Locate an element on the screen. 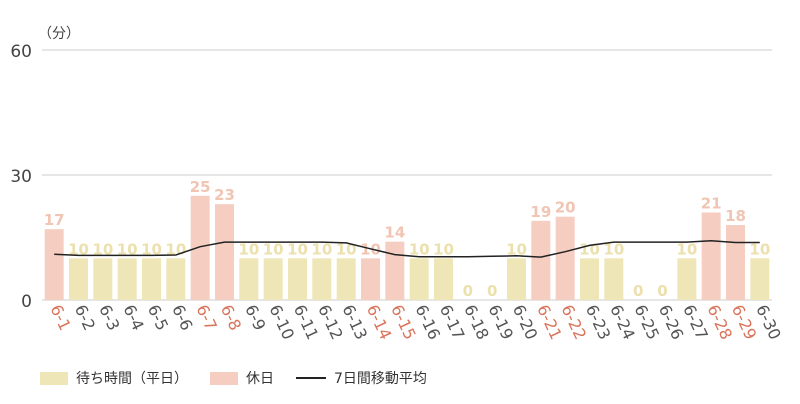 This screenshot has width=800, height=404. value-label-6-21: 19 is located at coordinates (540, 212).